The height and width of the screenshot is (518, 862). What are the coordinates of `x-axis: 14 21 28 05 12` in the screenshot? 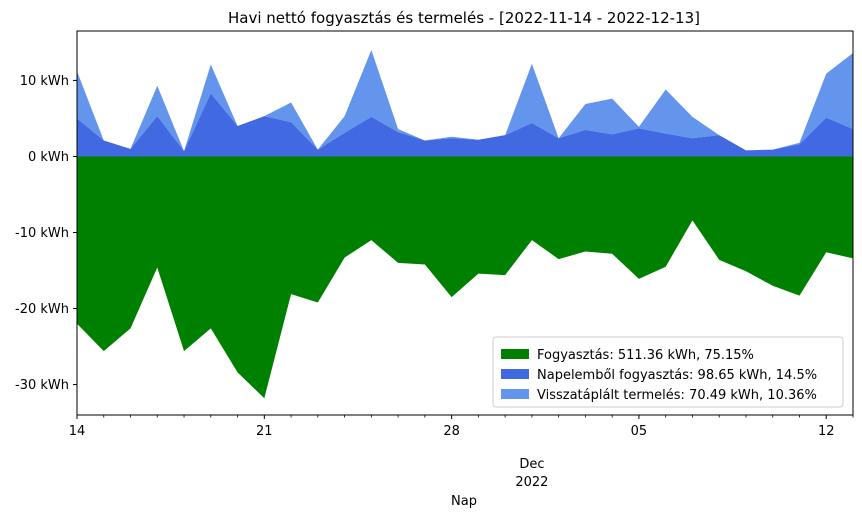 It's located at (461, 427).